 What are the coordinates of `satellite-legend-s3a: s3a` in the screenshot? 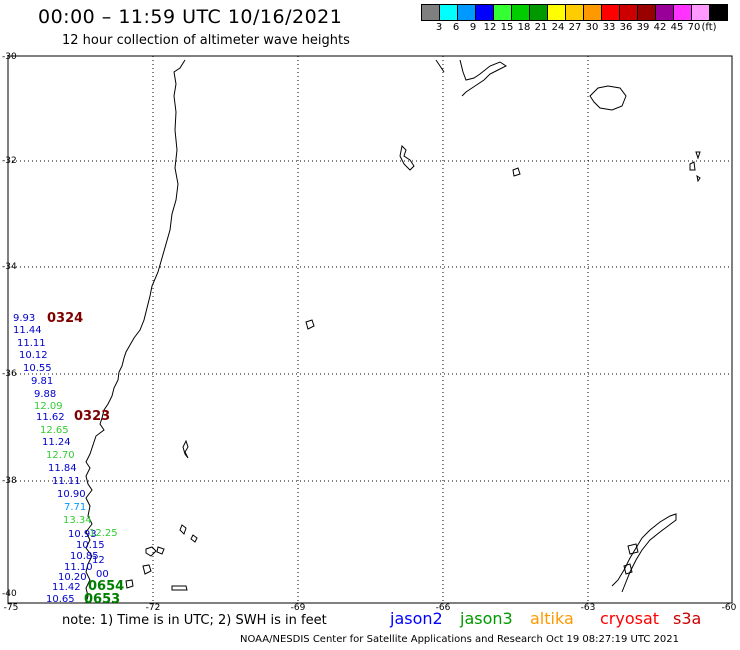 It's located at (687, 618).